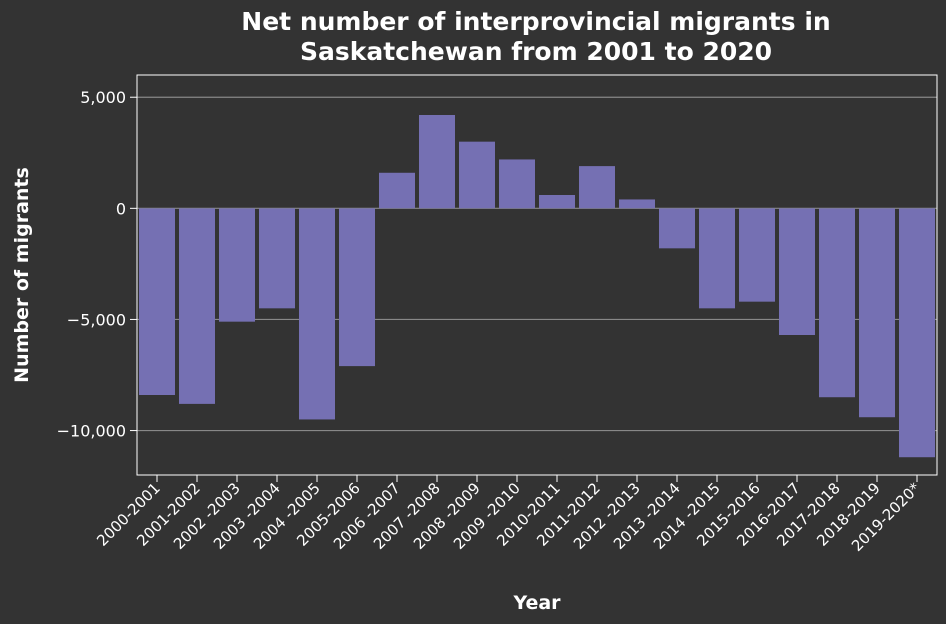 The width and height of the screenshot is (946, 624). I want to click on chart-title-line-2: Saskatchewan from 2001 to 2020, so click(536, 51).